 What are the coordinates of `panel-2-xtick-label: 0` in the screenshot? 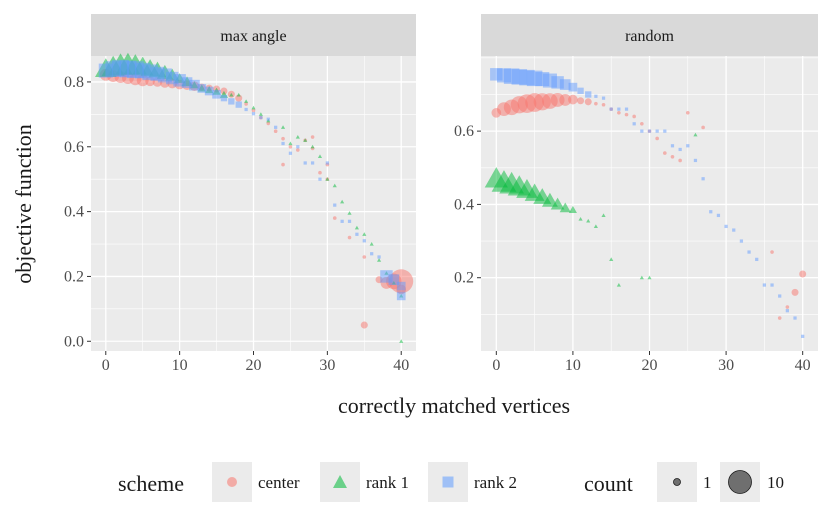 It's located at (496, 365).